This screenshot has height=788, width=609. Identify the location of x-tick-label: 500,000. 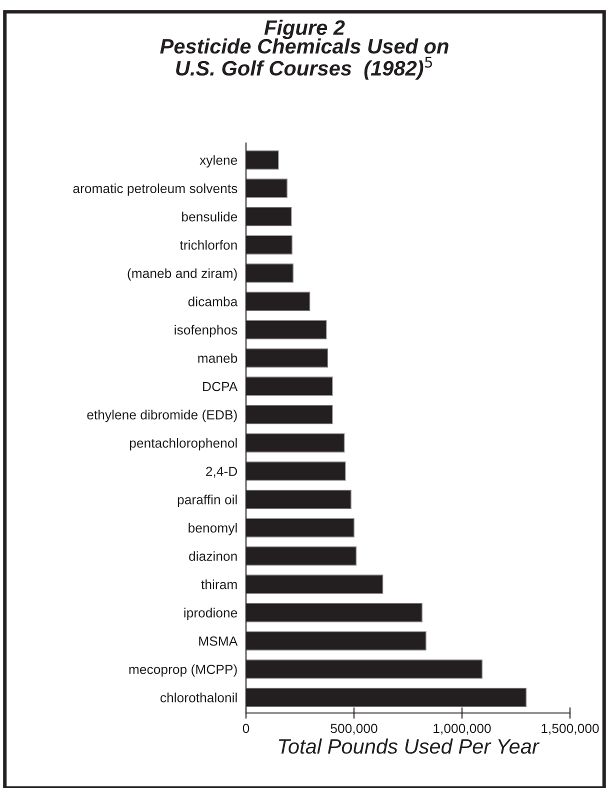
(354, 729).